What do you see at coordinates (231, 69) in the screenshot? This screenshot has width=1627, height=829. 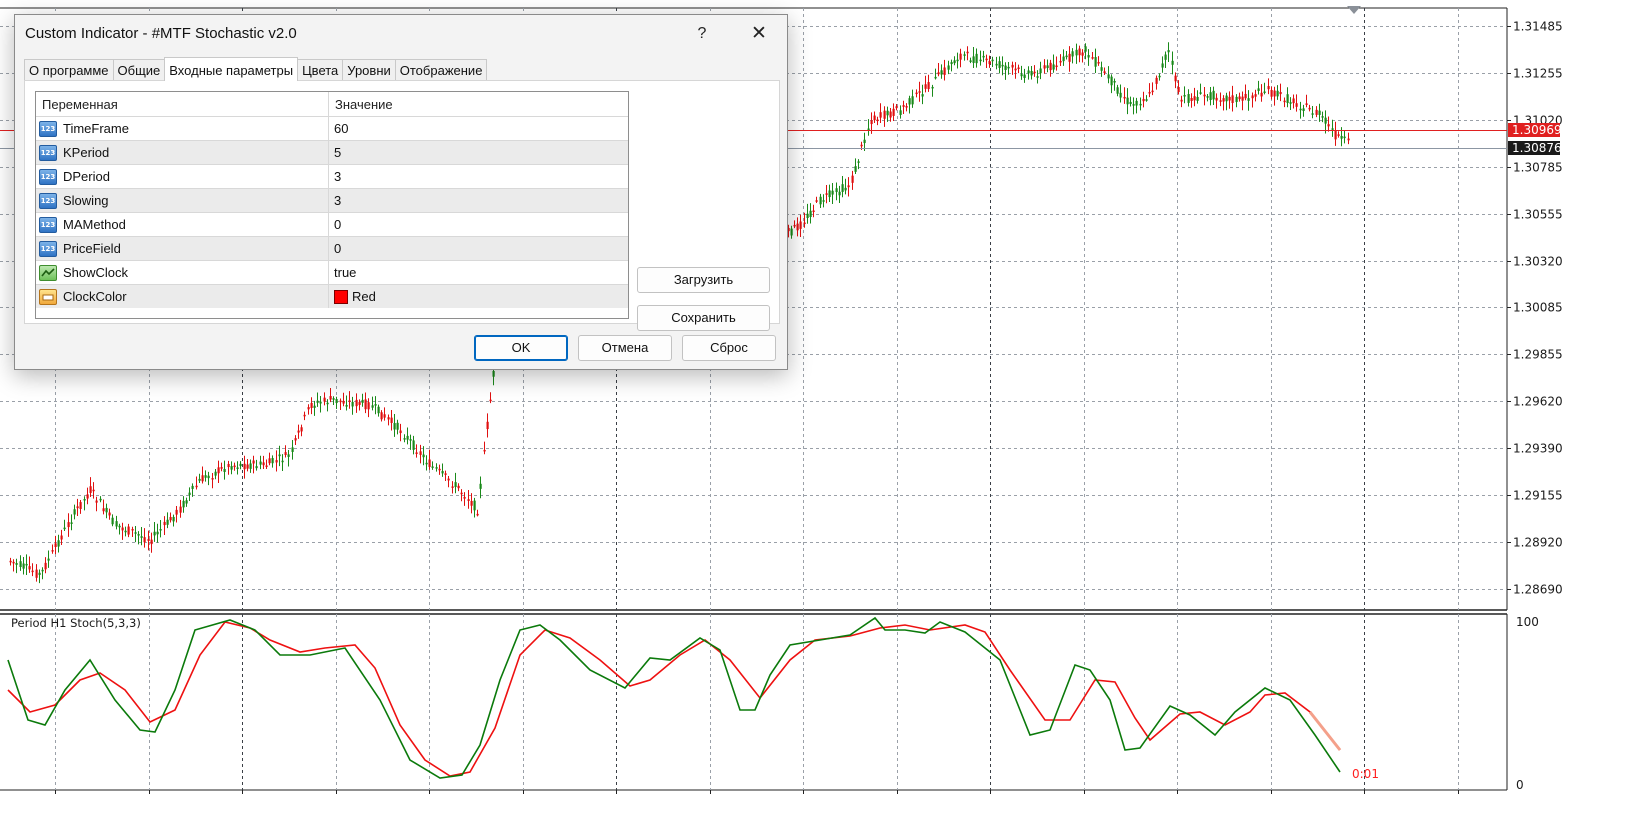 I see `tab-input-parameters: Входные параметры` at bounding box center [231, 69].